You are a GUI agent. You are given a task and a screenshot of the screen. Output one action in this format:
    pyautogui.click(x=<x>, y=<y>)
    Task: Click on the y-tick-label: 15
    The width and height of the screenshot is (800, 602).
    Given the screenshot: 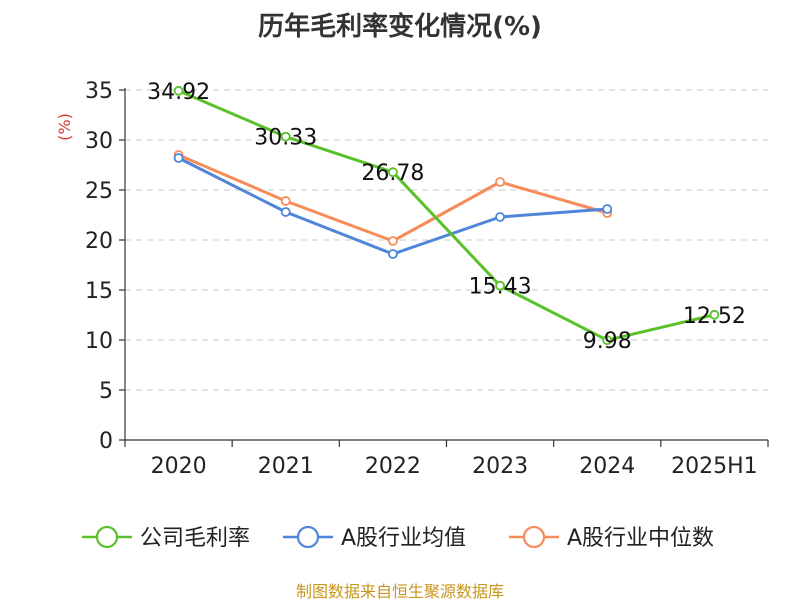 What is the action you would take?
    pyautogui.click(x=99, y=291)
    